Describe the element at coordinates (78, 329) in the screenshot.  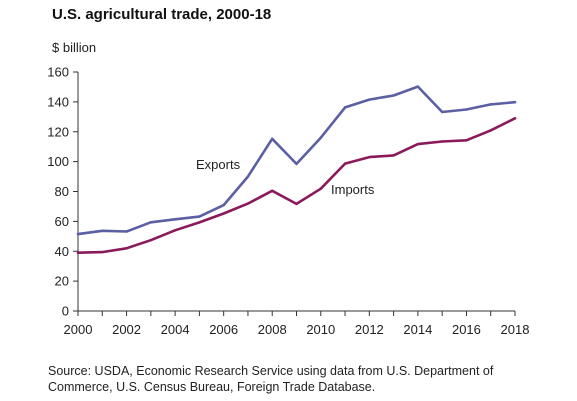
I see `x-tick-label: 2000` at that location.